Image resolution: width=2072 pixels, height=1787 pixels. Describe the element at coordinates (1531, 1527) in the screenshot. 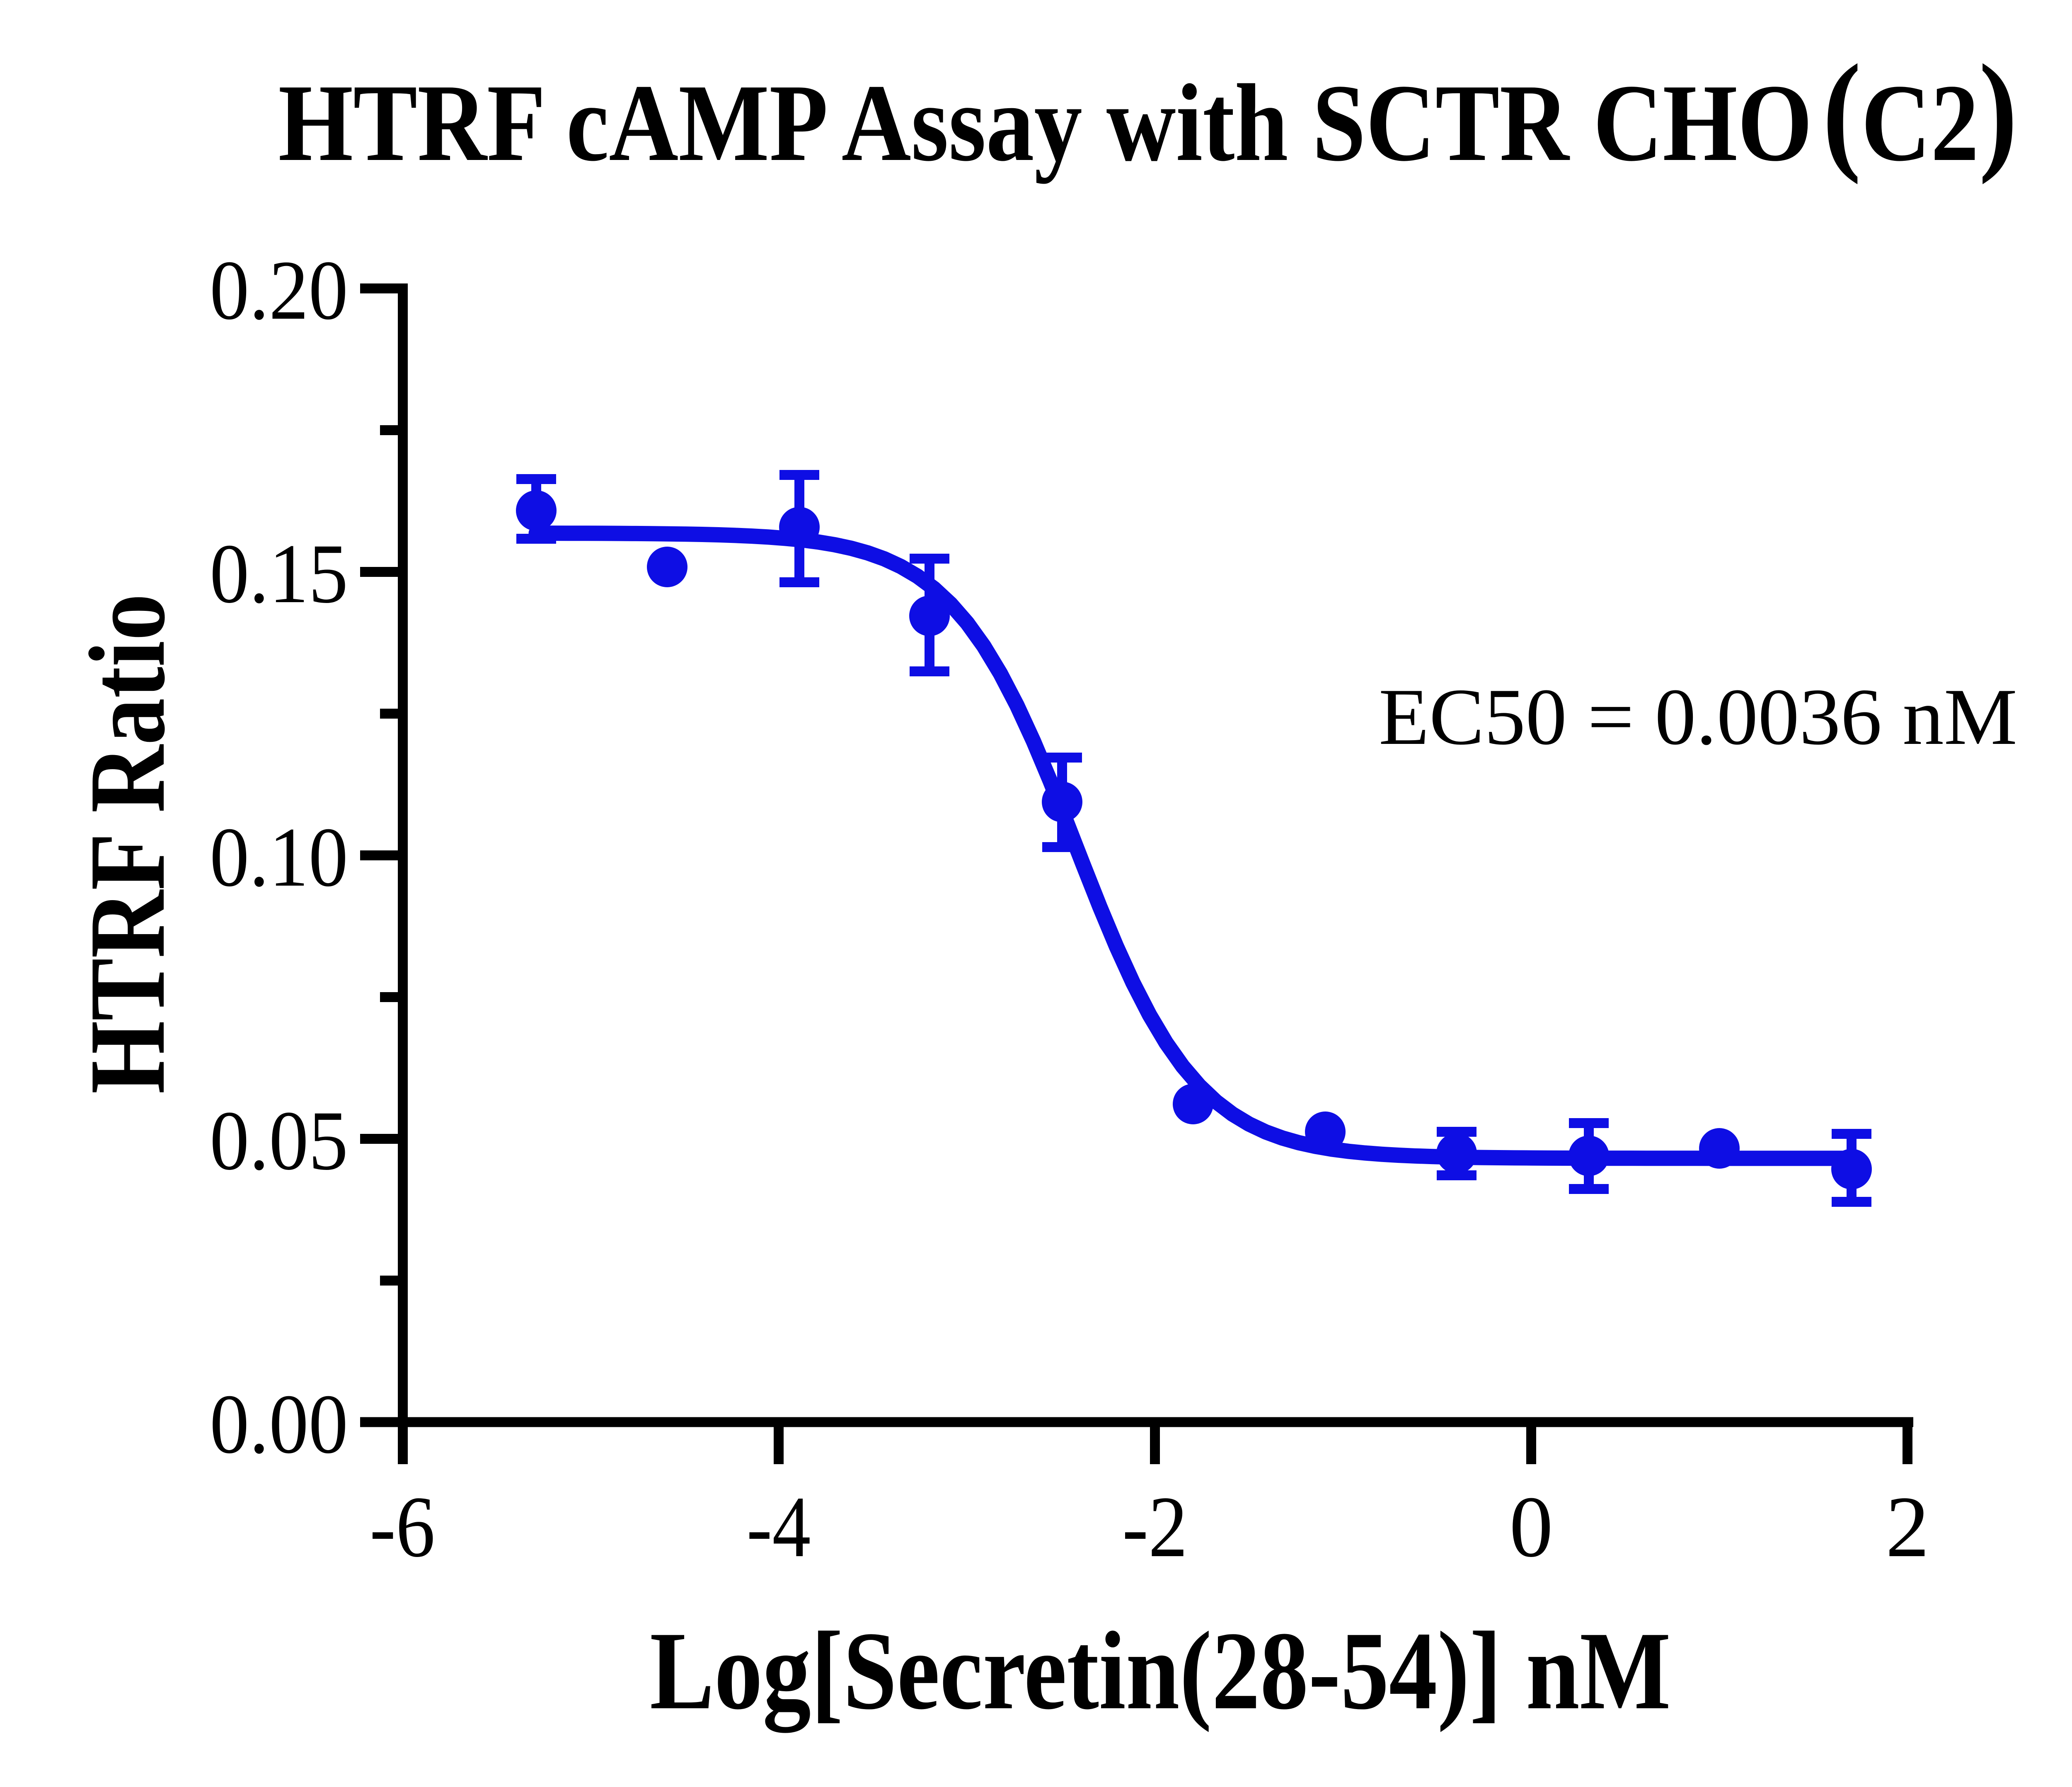

I see `svg-text: 0` at that location.